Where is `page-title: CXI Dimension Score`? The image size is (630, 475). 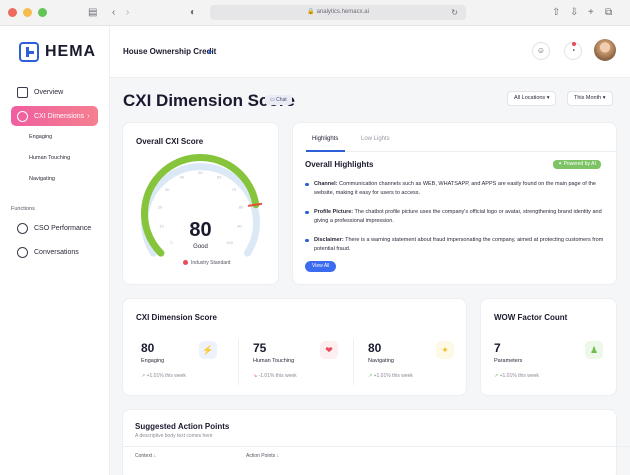
page-title: CXI Dimension Score is located at coordinates (209, 100).